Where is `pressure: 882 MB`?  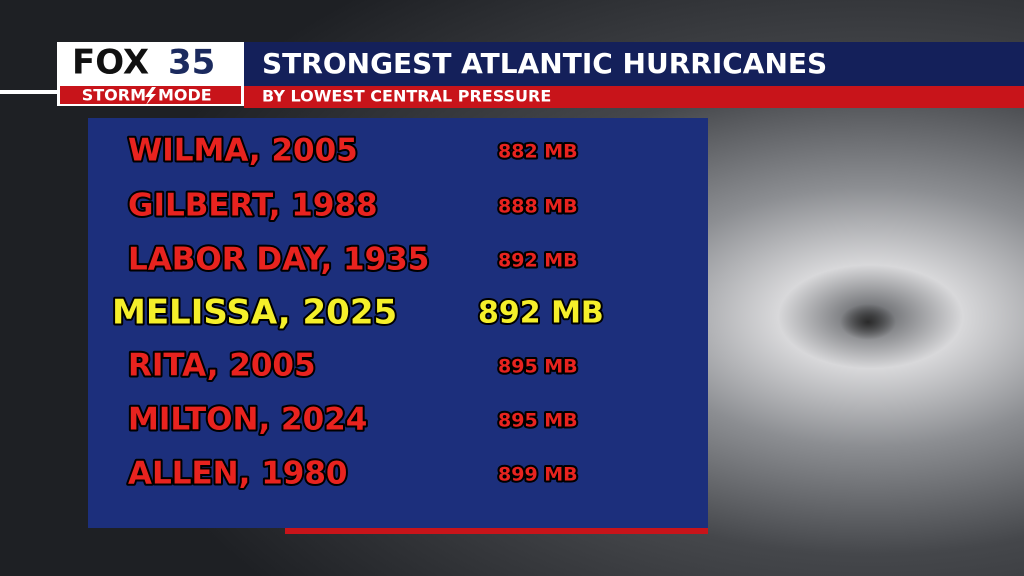 pressure: 882 MB is located at coordinates (538, 152).